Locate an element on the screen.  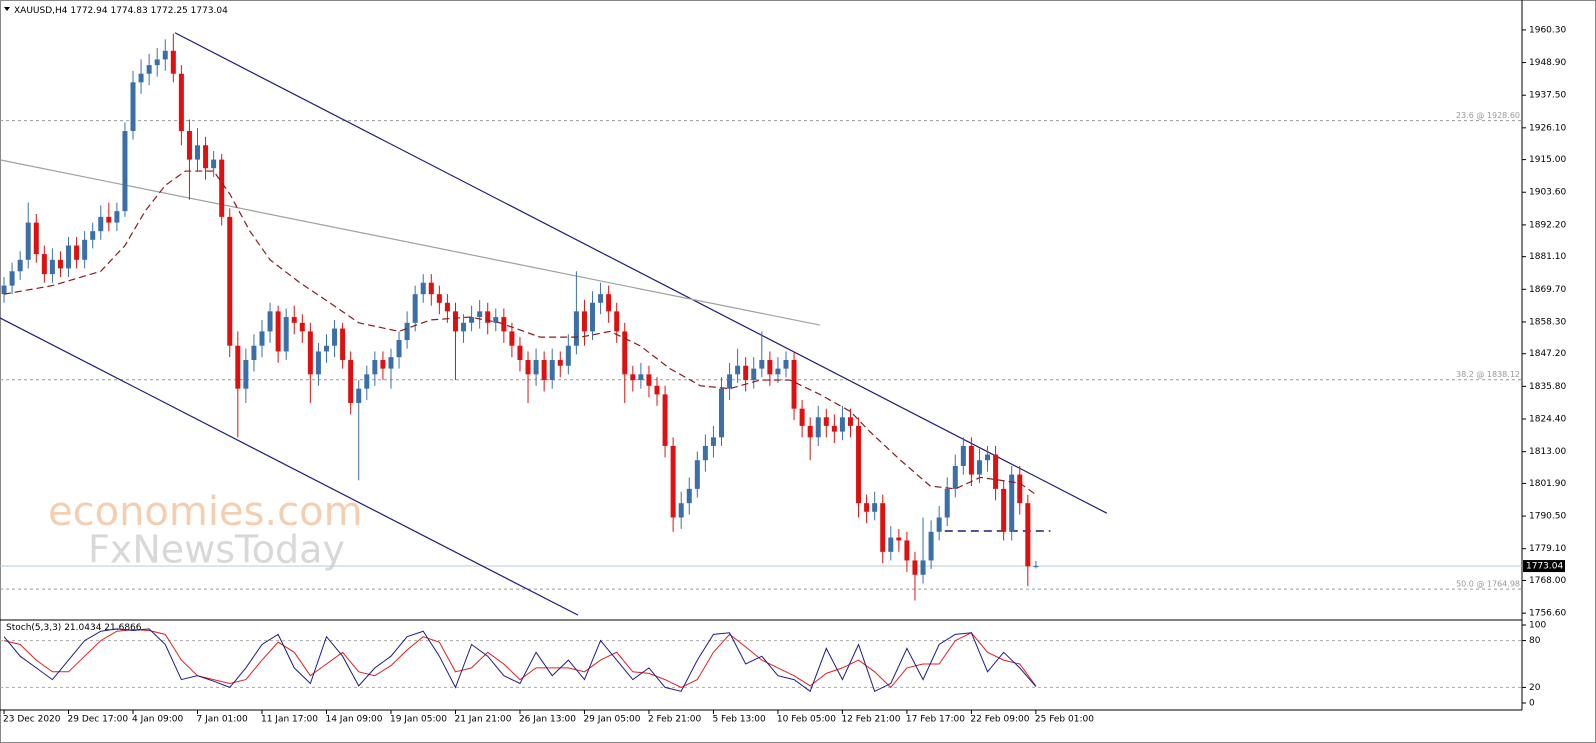
indicator-tick-label: 80 is located at coordinates (1535, 641).